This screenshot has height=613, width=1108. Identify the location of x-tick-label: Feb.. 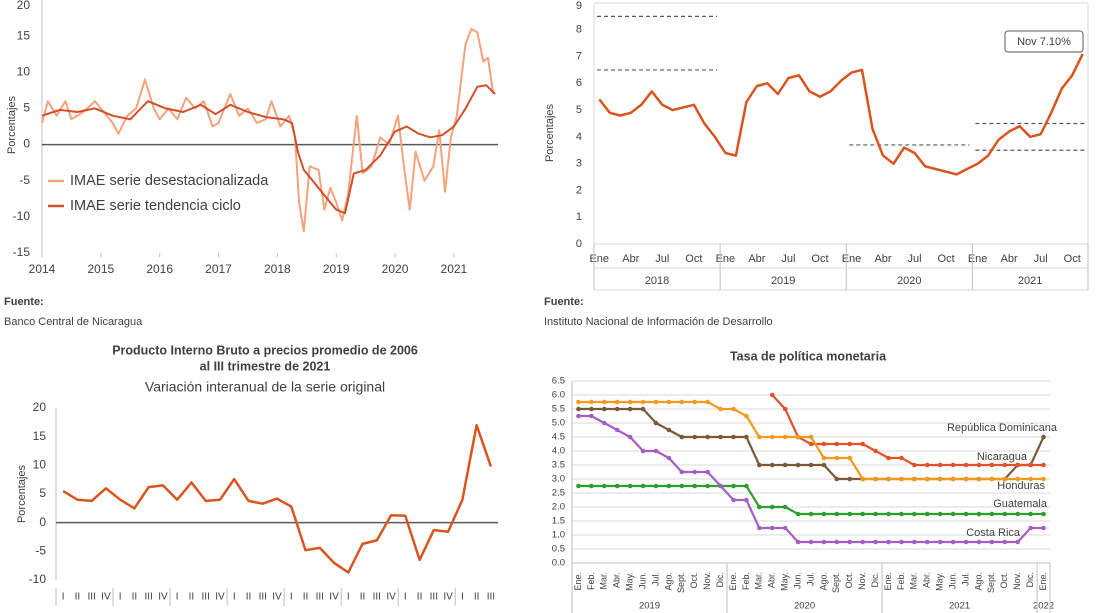
(746, 581).